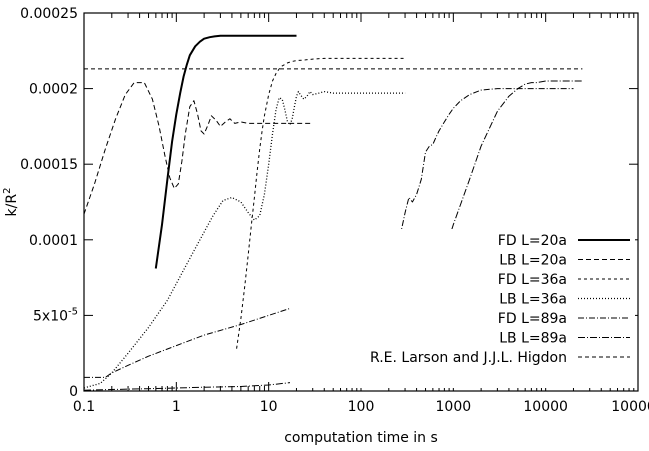 The width and height of the screenshot is (649, 451). I want to click on x-tick-label: 100000, so click(630, 407).